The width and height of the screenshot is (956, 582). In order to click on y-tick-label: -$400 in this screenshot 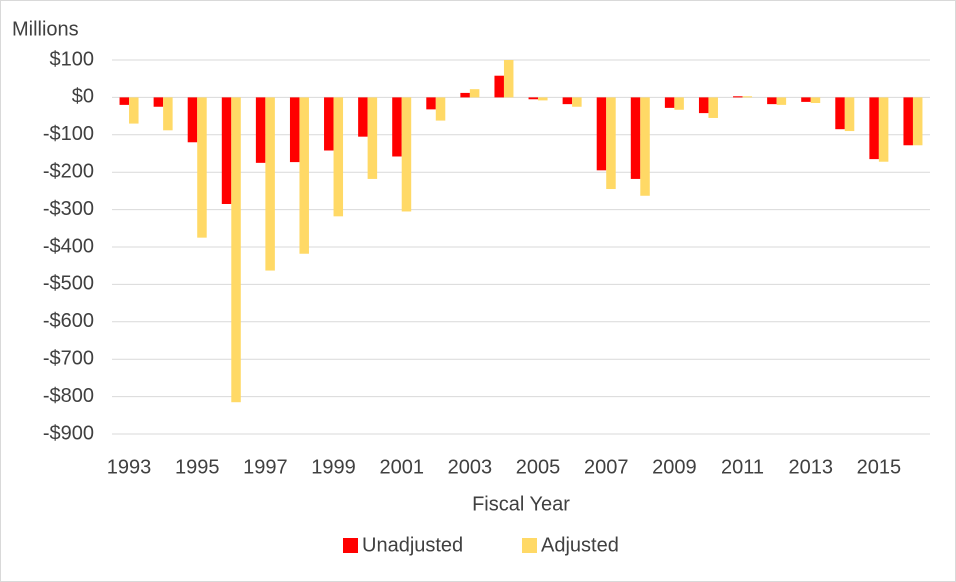, I will do `click(68, 246)`.